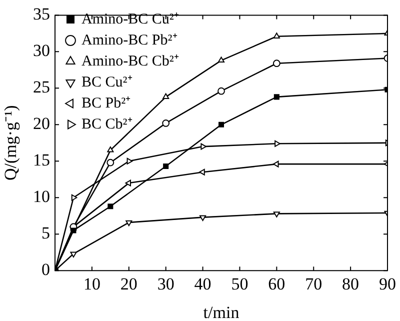  Describe the element at coordinates (277, 284) in the screenshot. I see `x-tick-label: 60` at that location.